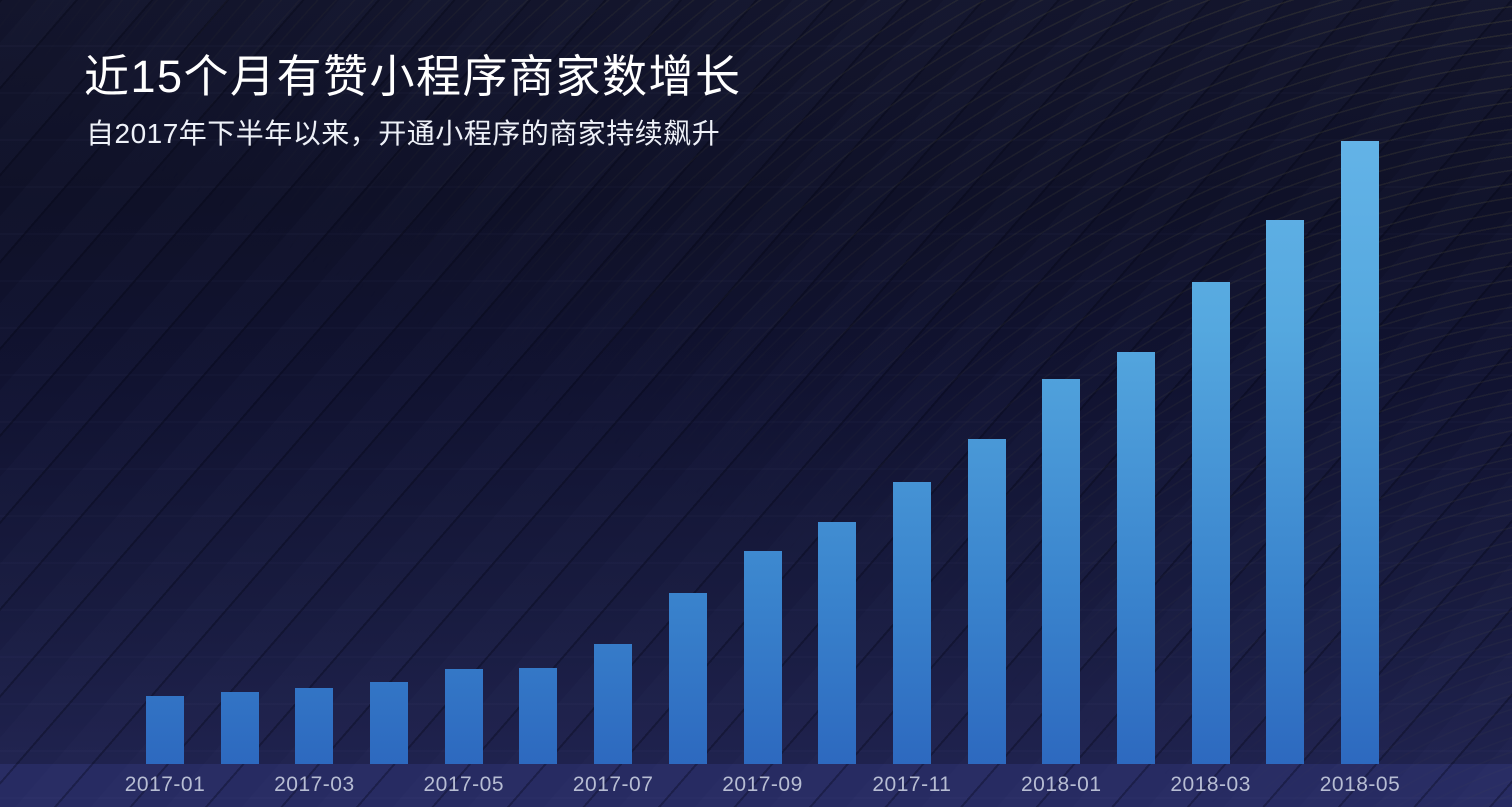  What do you see at coordinates (165, 784) in the screenshot?
I see `x-tick-label: 2017-01` at bounding box center [165, 784].